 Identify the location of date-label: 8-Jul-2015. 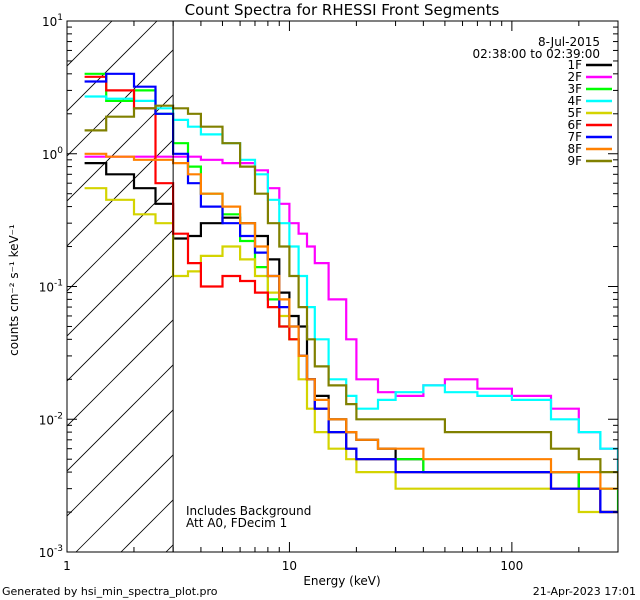
(569, 42).